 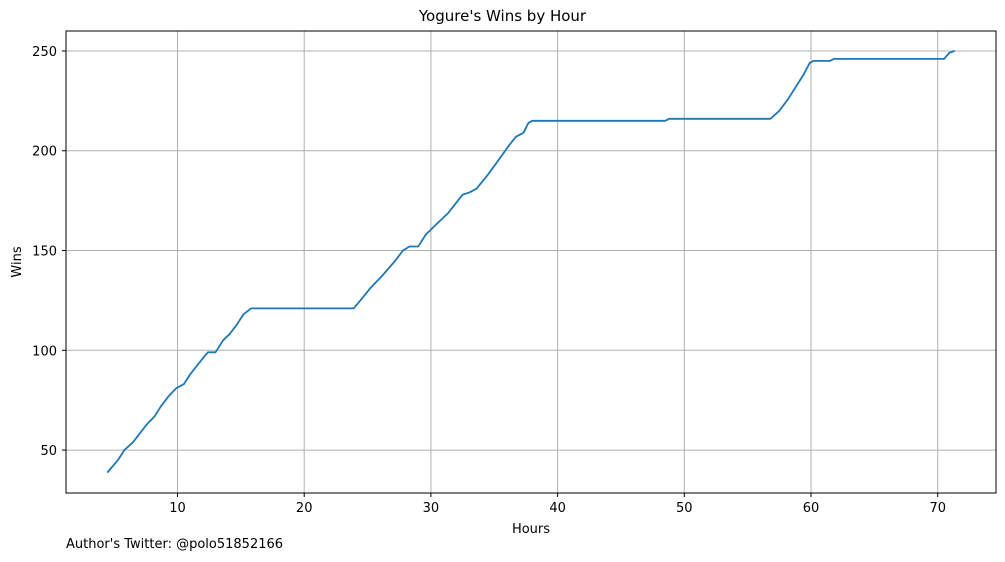 What do you see at coordinates (811, 508) in the screenshot?
I see `x-tick-label: 60` at bounding box center [811, 508].